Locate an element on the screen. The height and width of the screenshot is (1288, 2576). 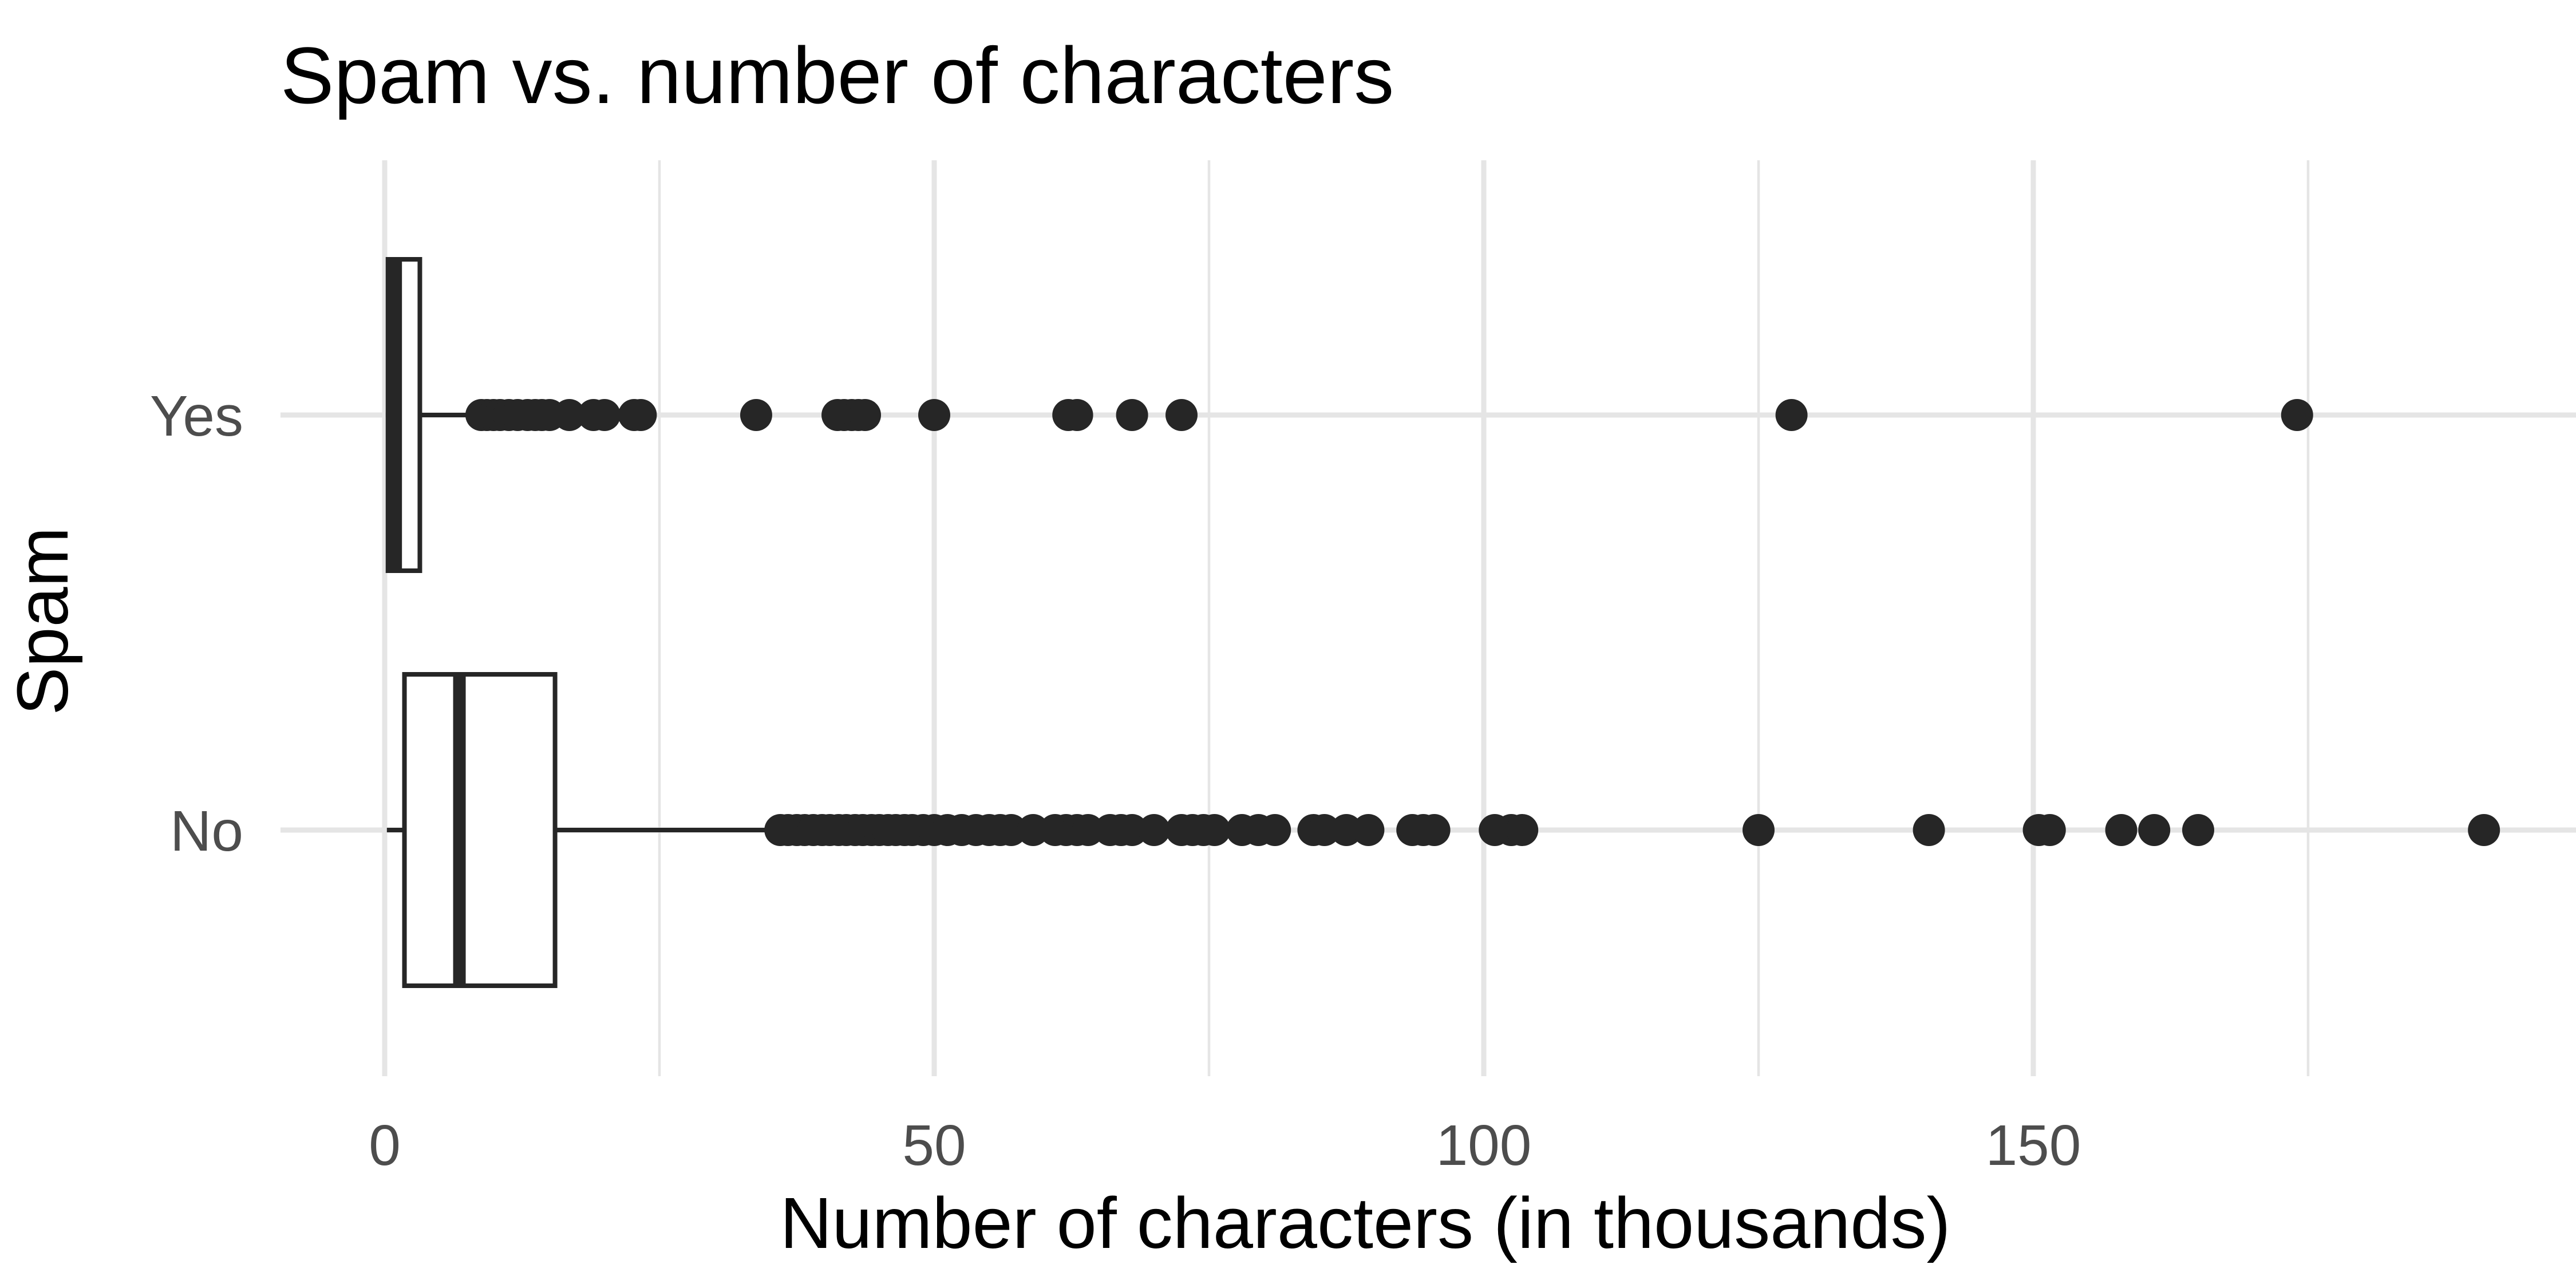
x-tick-label: 100 is located at coordinates (1484, 1145).